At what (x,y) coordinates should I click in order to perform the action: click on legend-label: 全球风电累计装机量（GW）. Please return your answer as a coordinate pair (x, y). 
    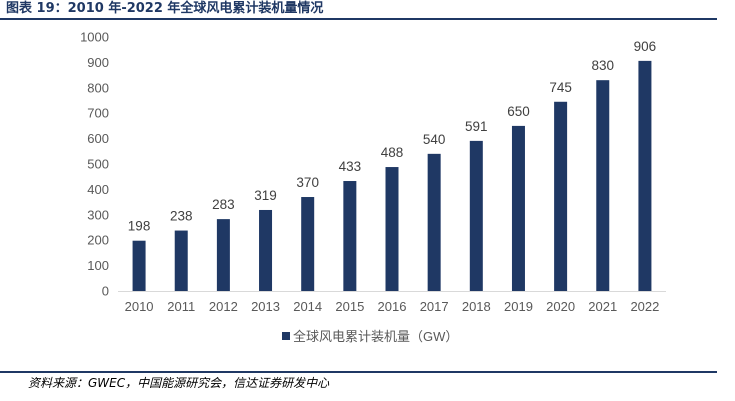
    Looking at the image, I should click on (375, 336).